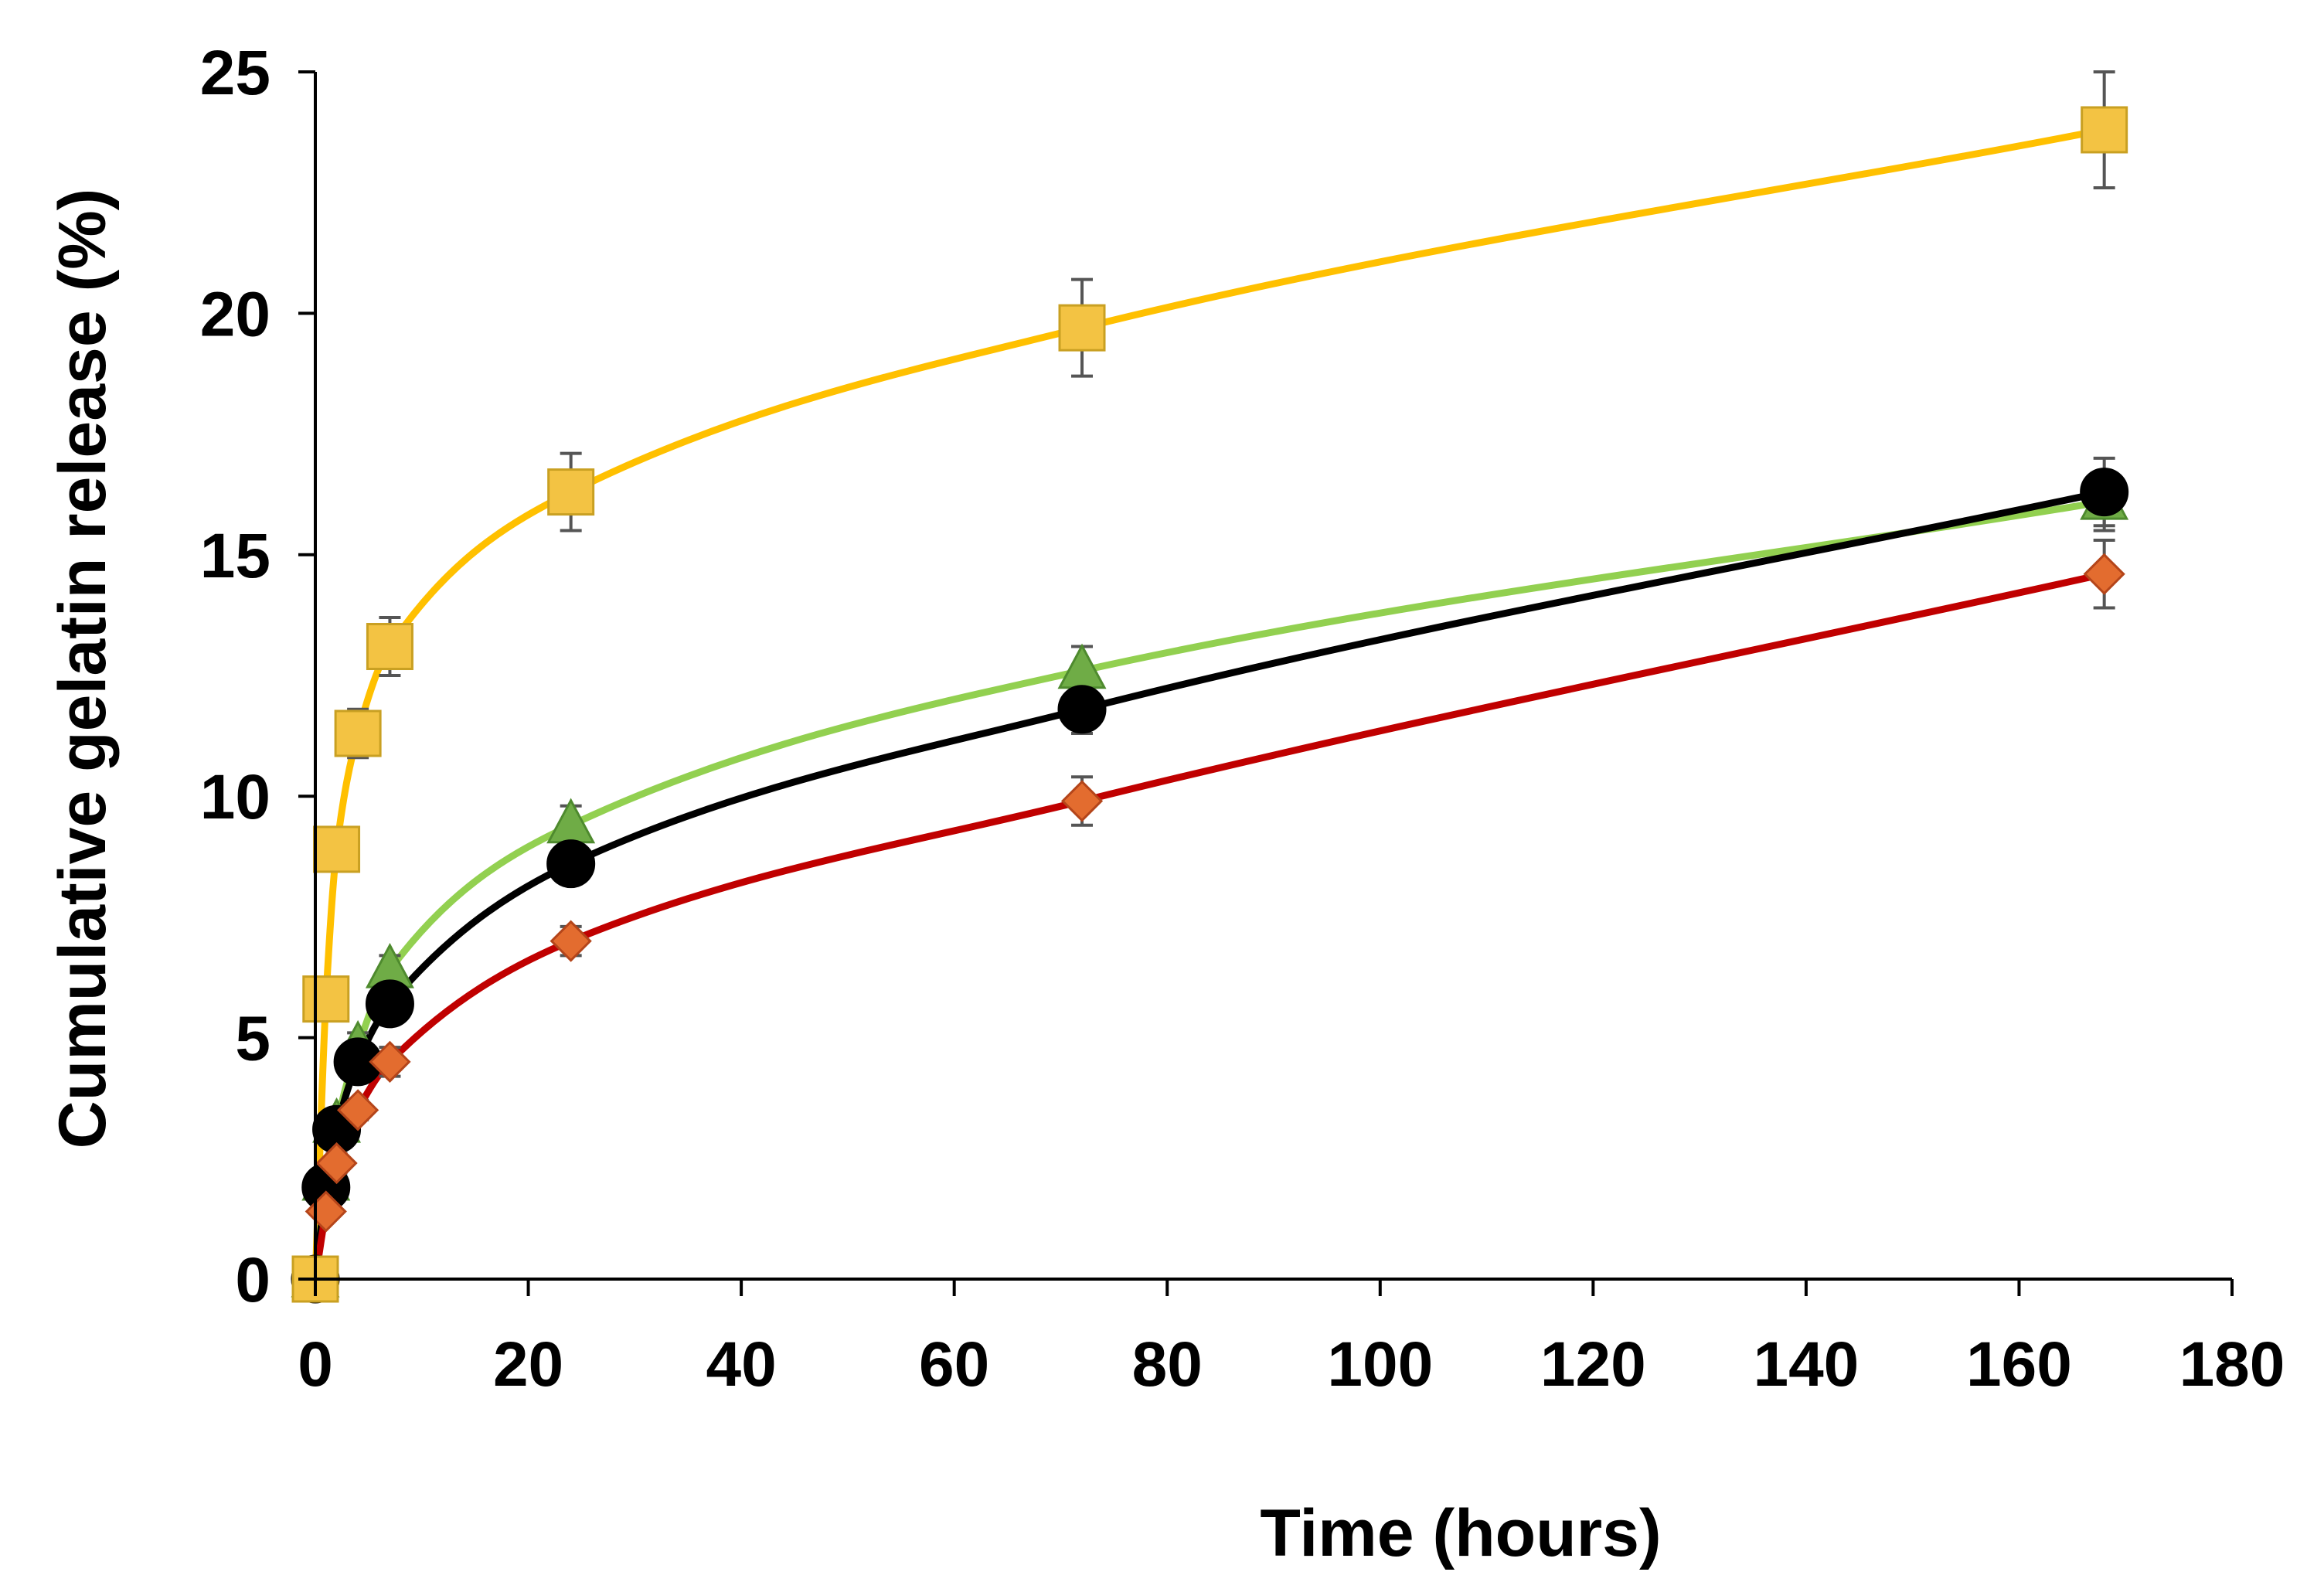 The width and height of the screenshot is (2324, 1589). I want to click on x-tick-label: 20, so click(528, 1365).